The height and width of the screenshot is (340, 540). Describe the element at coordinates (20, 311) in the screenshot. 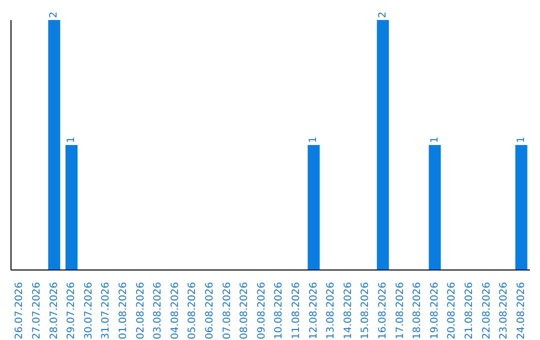

I see `x-tick-label: 26.07.2026` at that location.